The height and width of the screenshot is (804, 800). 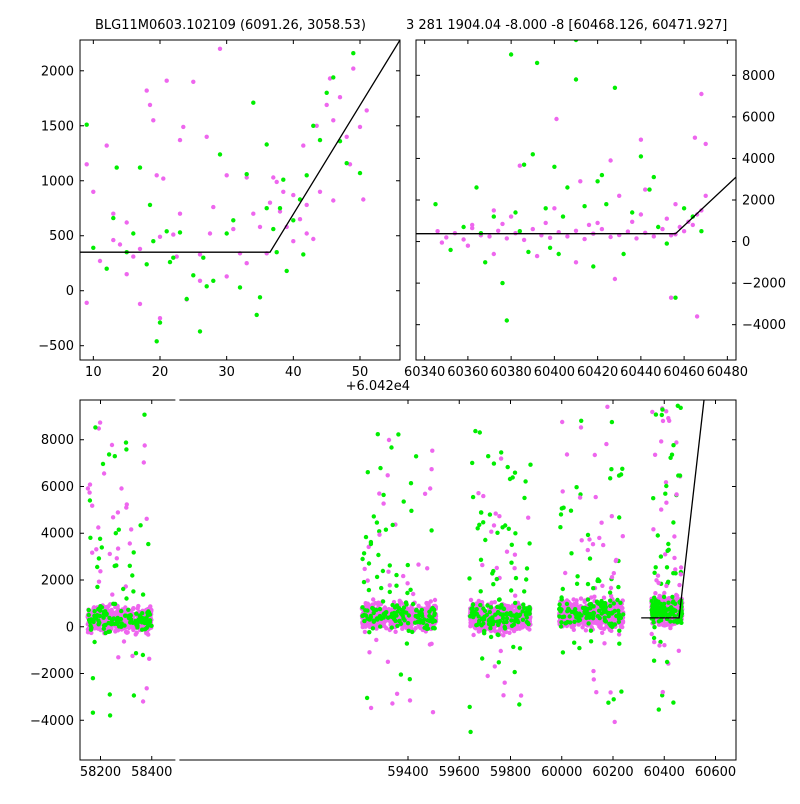 I want to click on y-tick-label: 1000, so click(x=57, y=181).